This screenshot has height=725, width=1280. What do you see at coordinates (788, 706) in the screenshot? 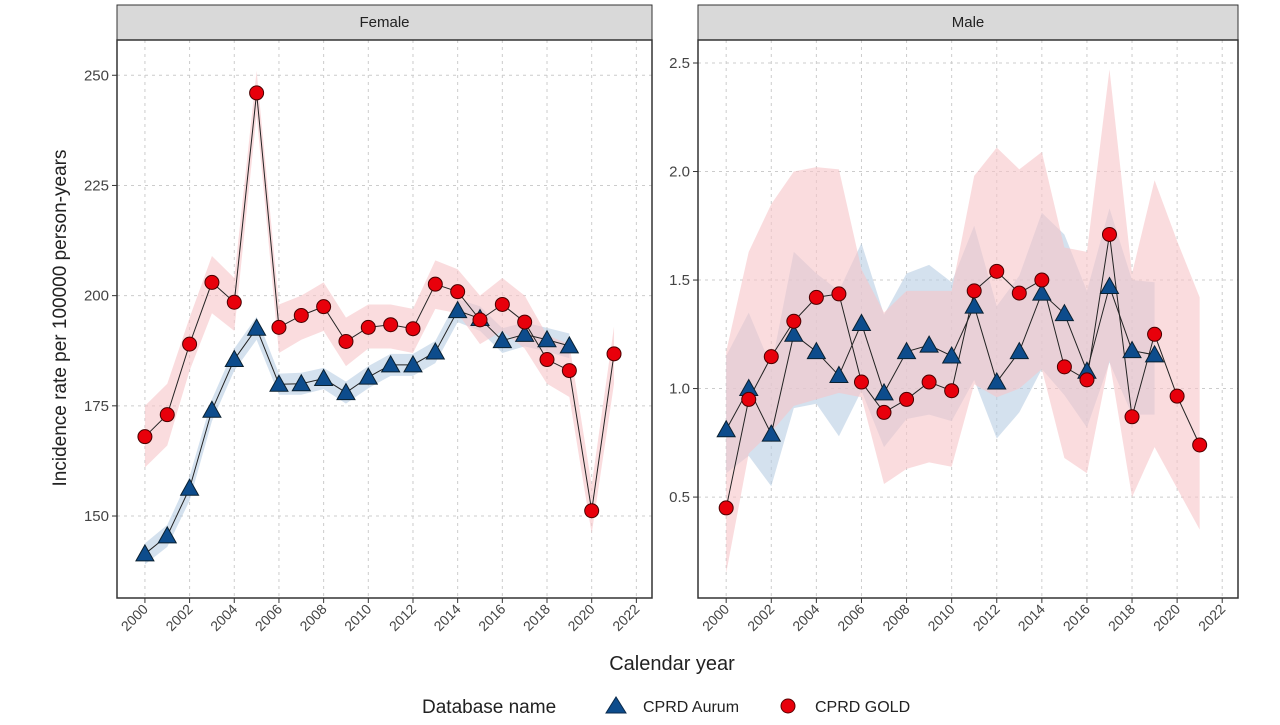
I see `legend-circle-icon` at bounding box center [788, 706].